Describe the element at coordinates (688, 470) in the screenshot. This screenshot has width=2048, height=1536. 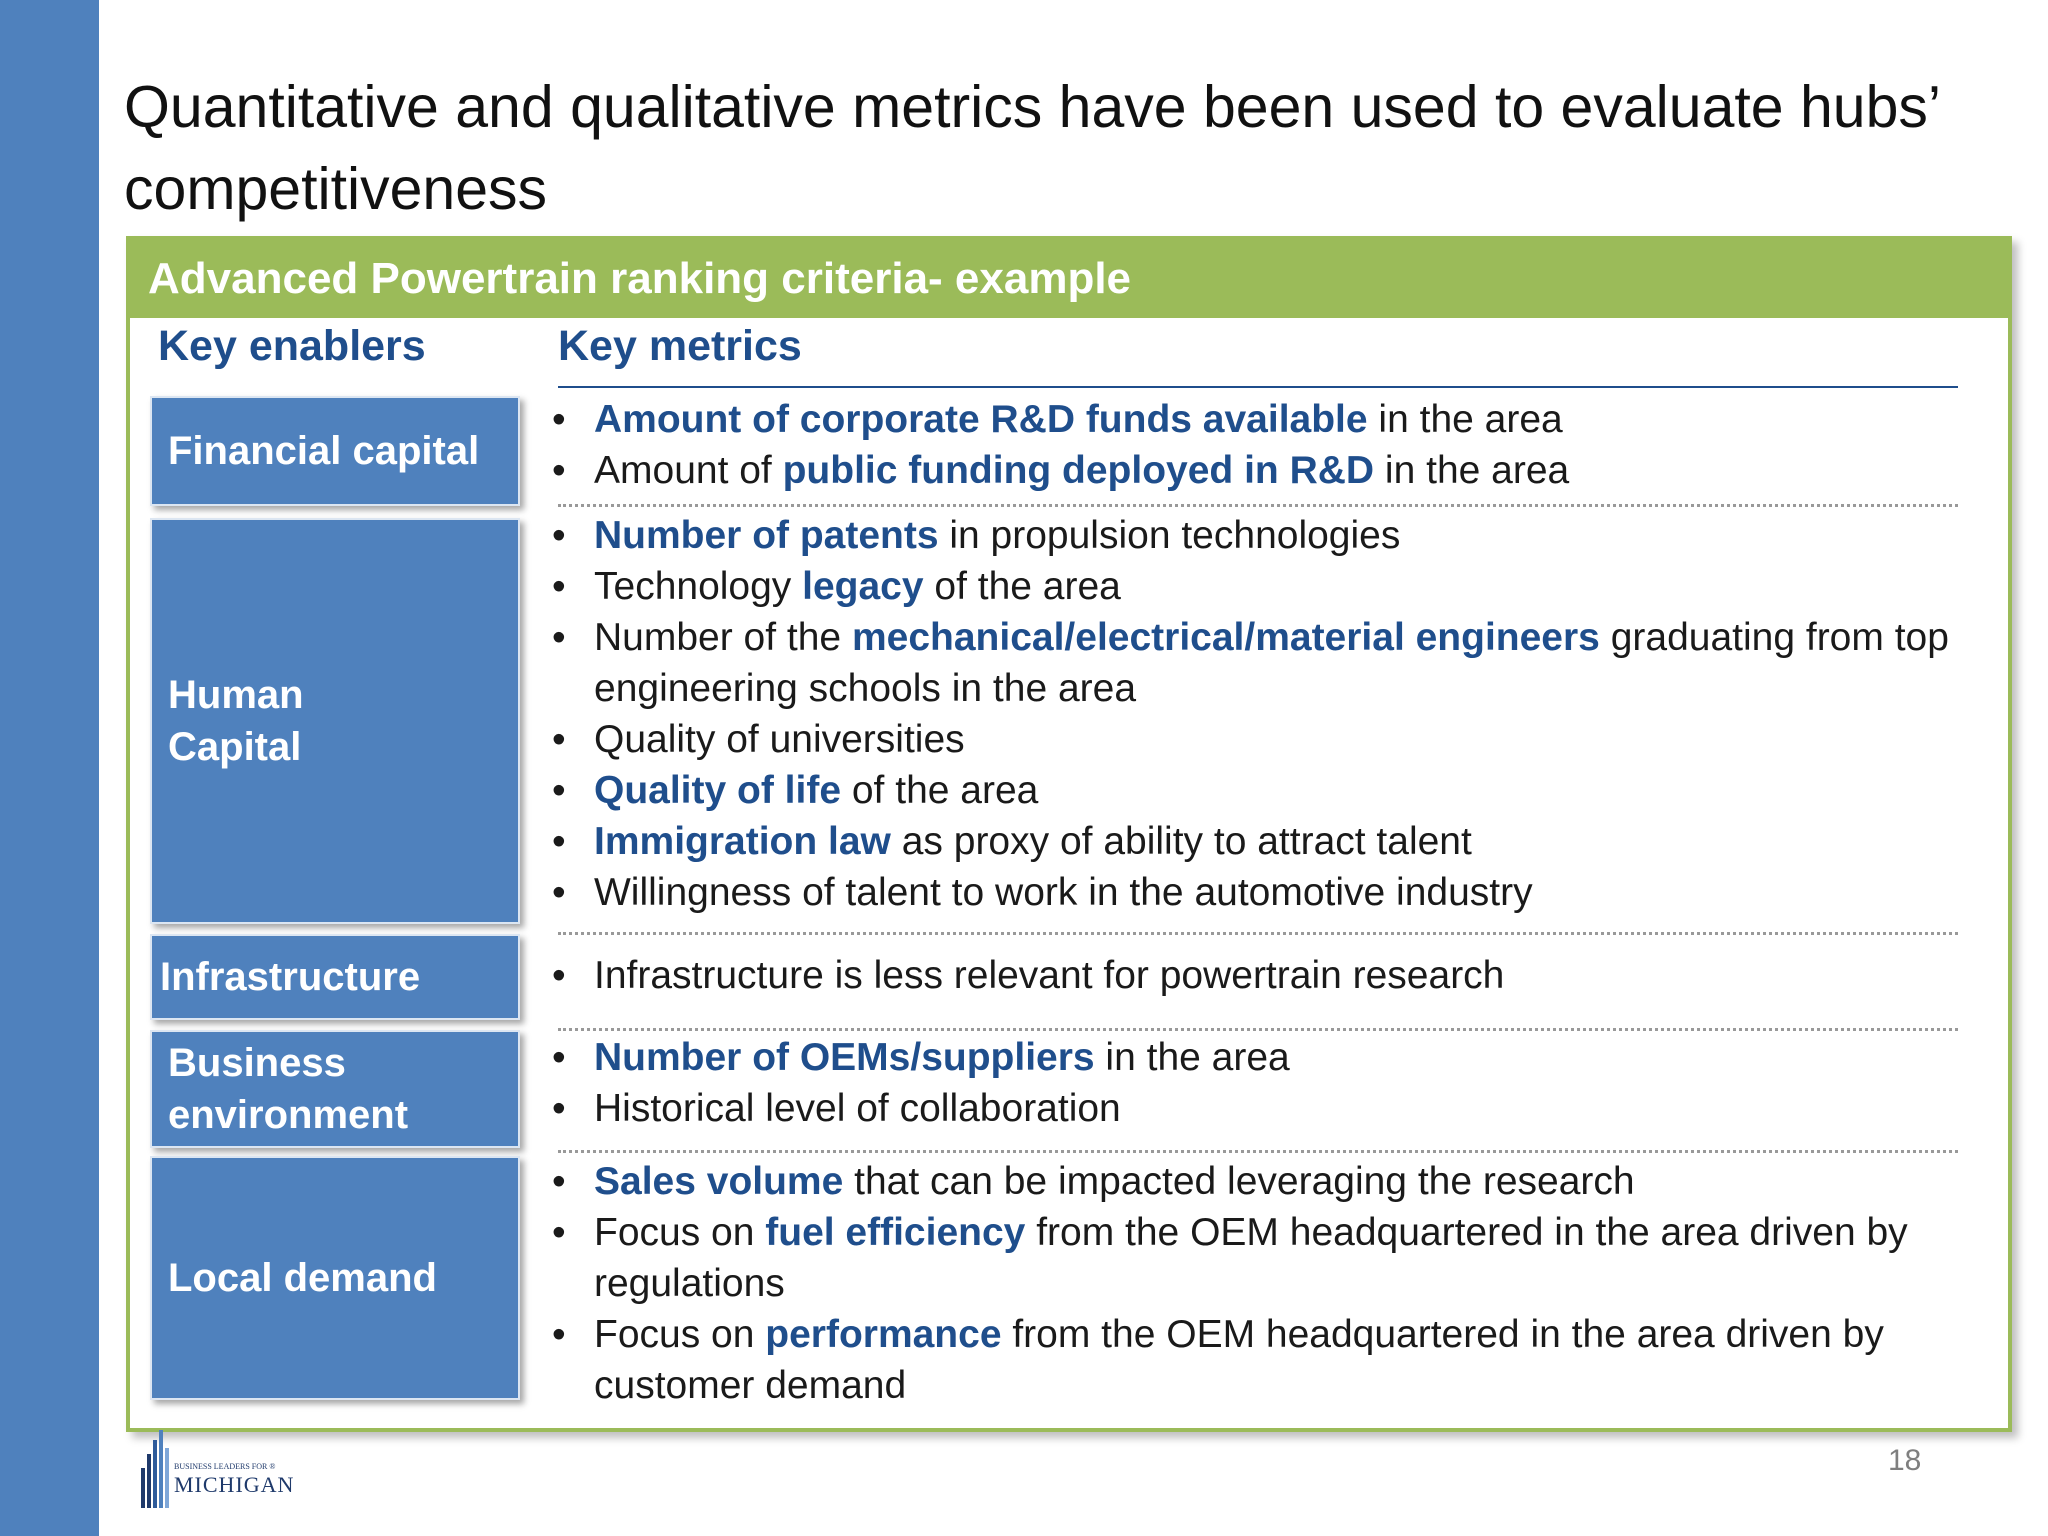
I see `metric-text: Amount of` at that location.